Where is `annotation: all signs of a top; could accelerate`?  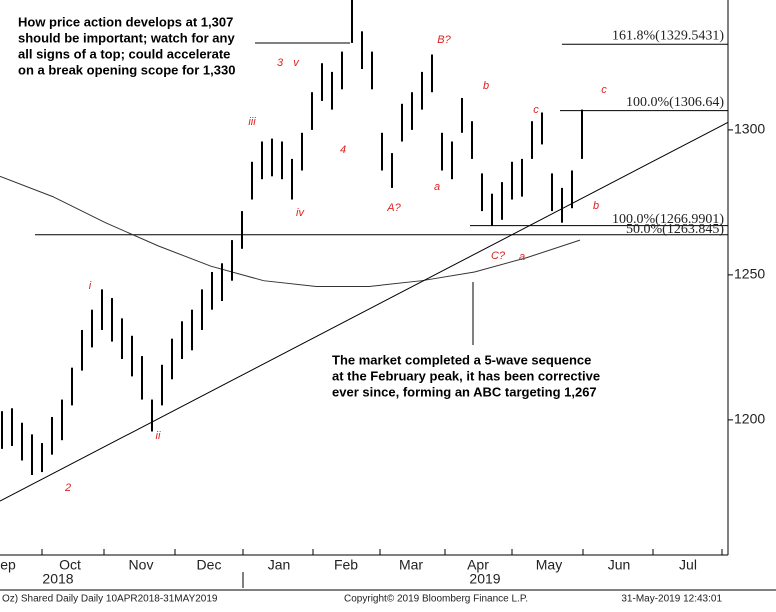 annotation: all signs of a top; could accelerate is located at coordinates (124, 53).